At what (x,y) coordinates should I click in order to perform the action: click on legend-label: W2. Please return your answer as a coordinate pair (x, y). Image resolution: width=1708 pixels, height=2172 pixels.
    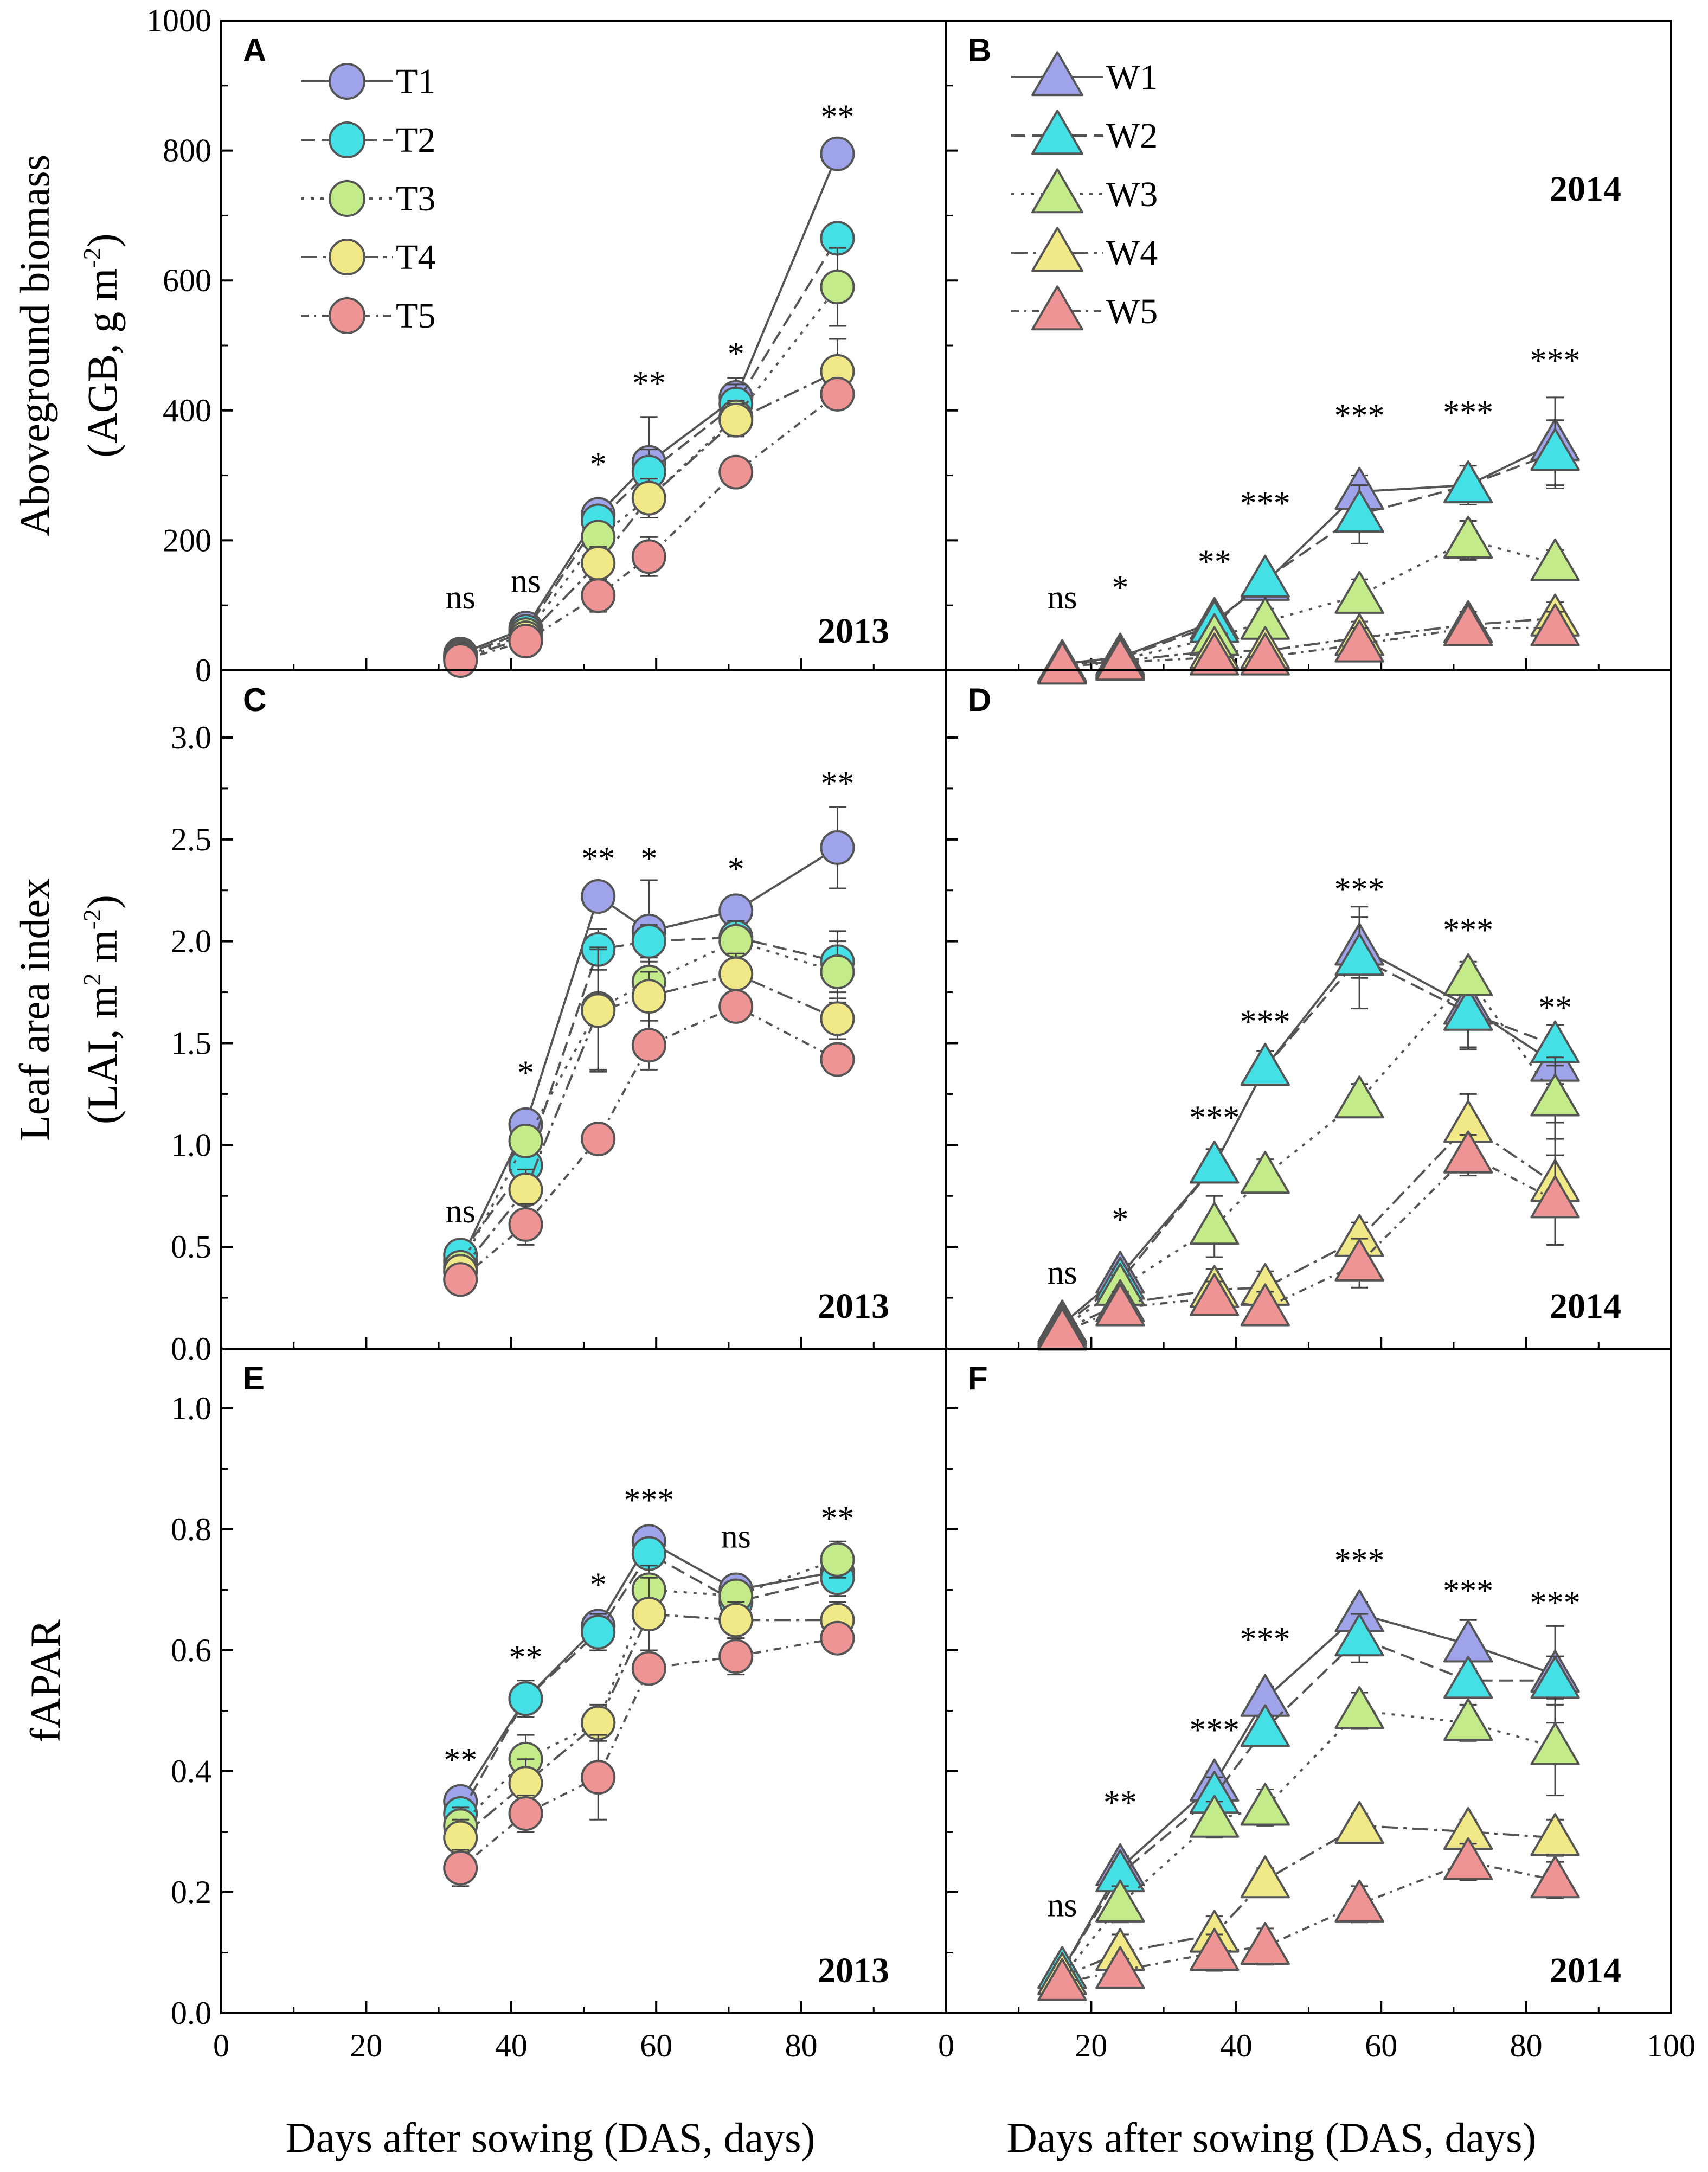
    Looking at the image, I should click on (1132, 136).